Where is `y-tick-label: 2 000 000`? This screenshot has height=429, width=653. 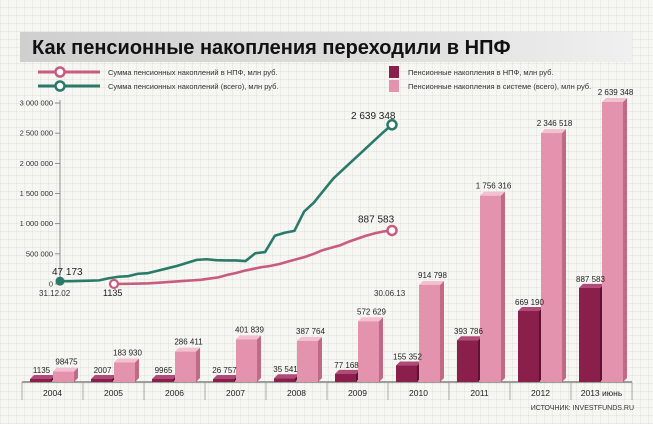
y-tick-label: 2 000 000 is located at coordinates (36, 163).